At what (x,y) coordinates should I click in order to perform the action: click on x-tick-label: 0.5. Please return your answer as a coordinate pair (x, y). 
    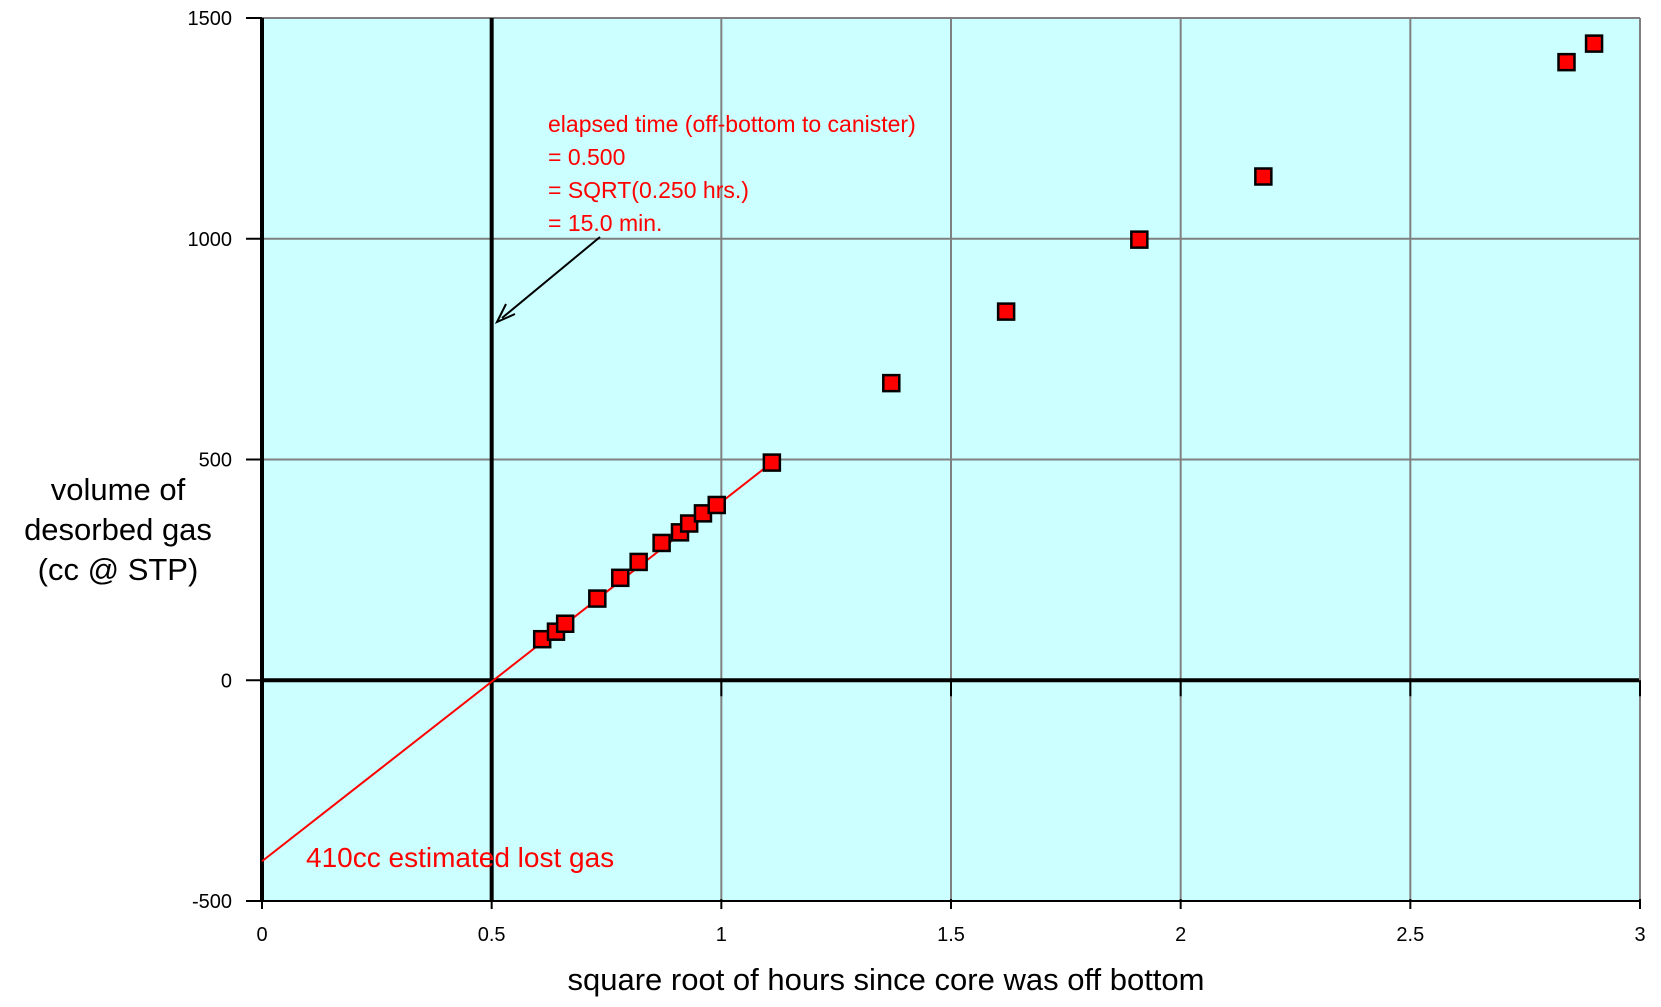
    Looking at the image, I should click on (492, 935).